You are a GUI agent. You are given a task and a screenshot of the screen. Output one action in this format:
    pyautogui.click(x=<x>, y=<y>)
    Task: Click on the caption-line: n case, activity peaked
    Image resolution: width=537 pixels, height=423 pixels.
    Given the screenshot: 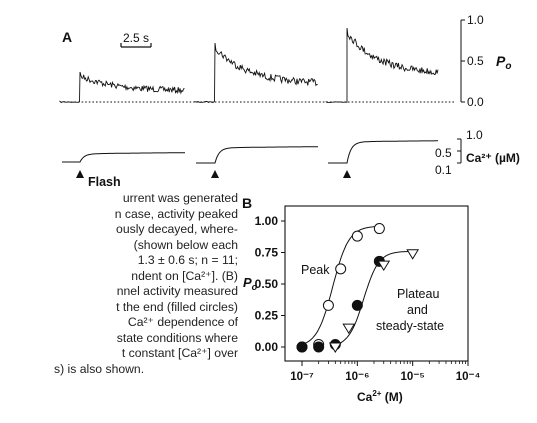 What is the action you would take?
    pyautogui.click(x=176, y=213)
    